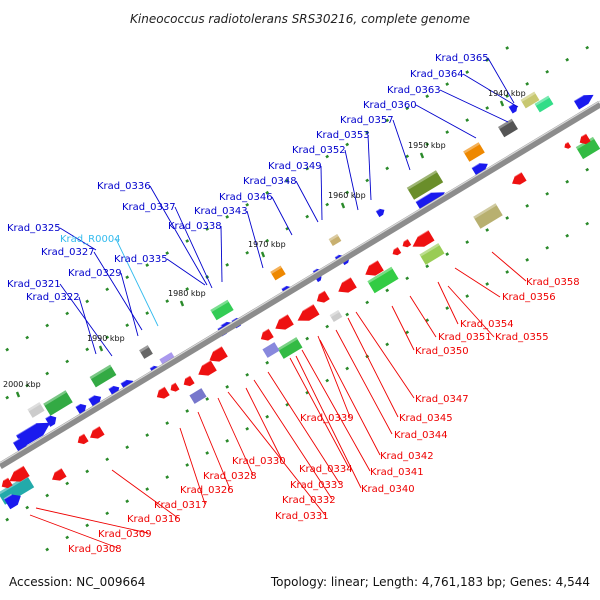  What do you see at coordinates (487, 324) in the screenshot?
I see `gene-label: Krad_0354` at bounding box center [487, 324].